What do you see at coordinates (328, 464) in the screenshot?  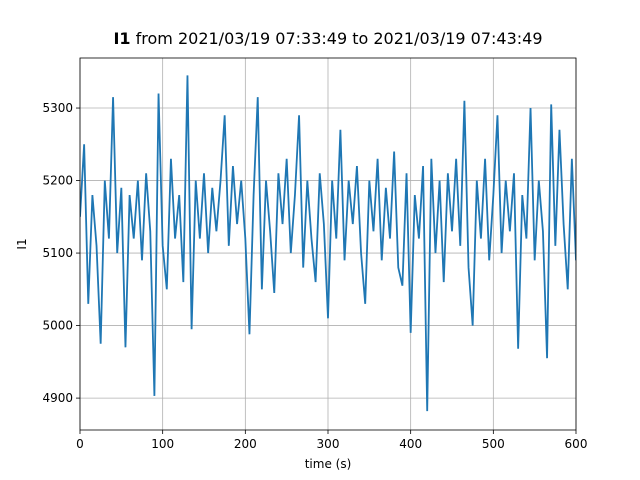 I see `x-axis-label: time (s)` at bounding box center [328, 464].